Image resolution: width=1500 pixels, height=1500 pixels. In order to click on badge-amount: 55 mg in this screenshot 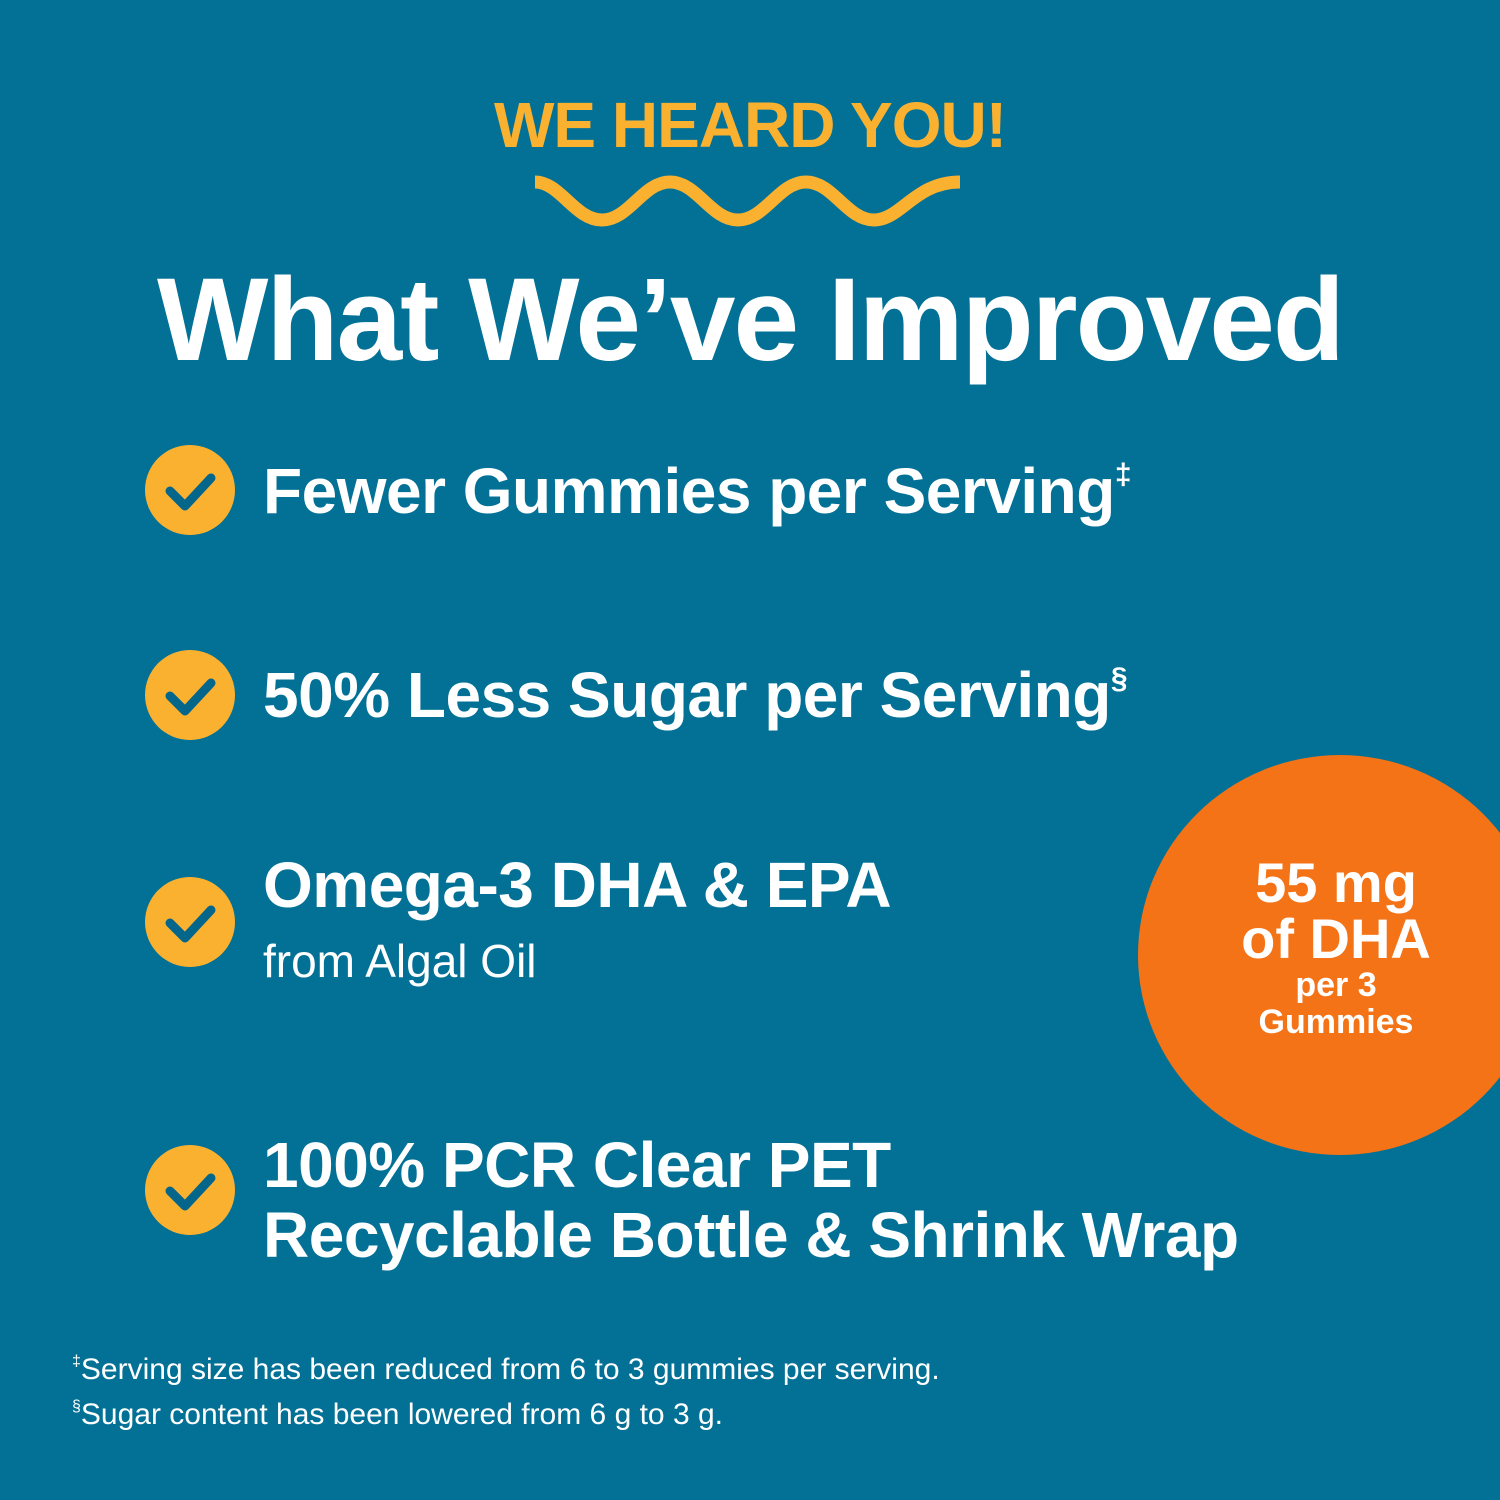, I will do `click(1336, 882)`.